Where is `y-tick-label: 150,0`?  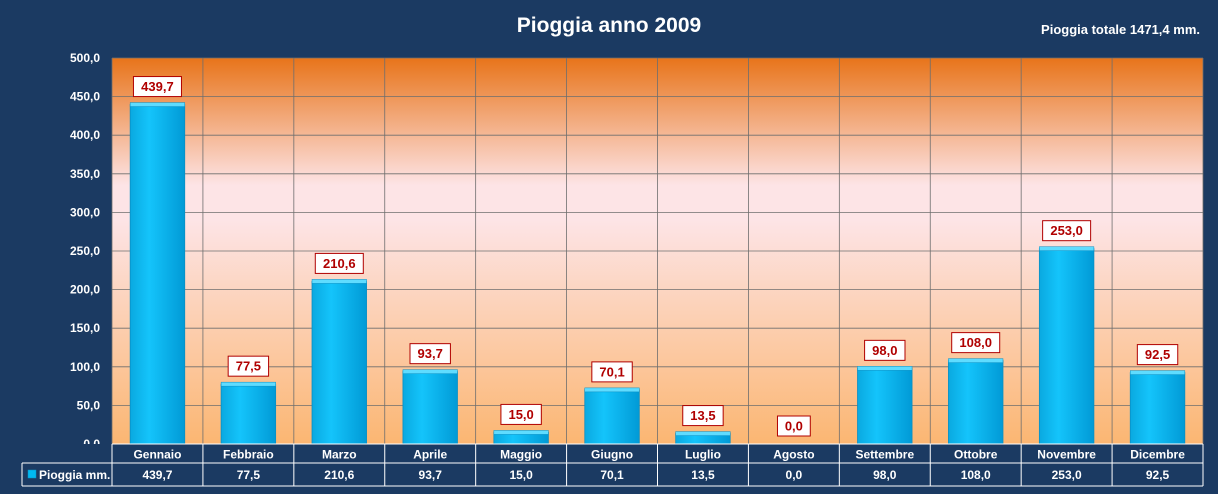 y-tick-label: 150,0 is located at coordinates (85, 328).